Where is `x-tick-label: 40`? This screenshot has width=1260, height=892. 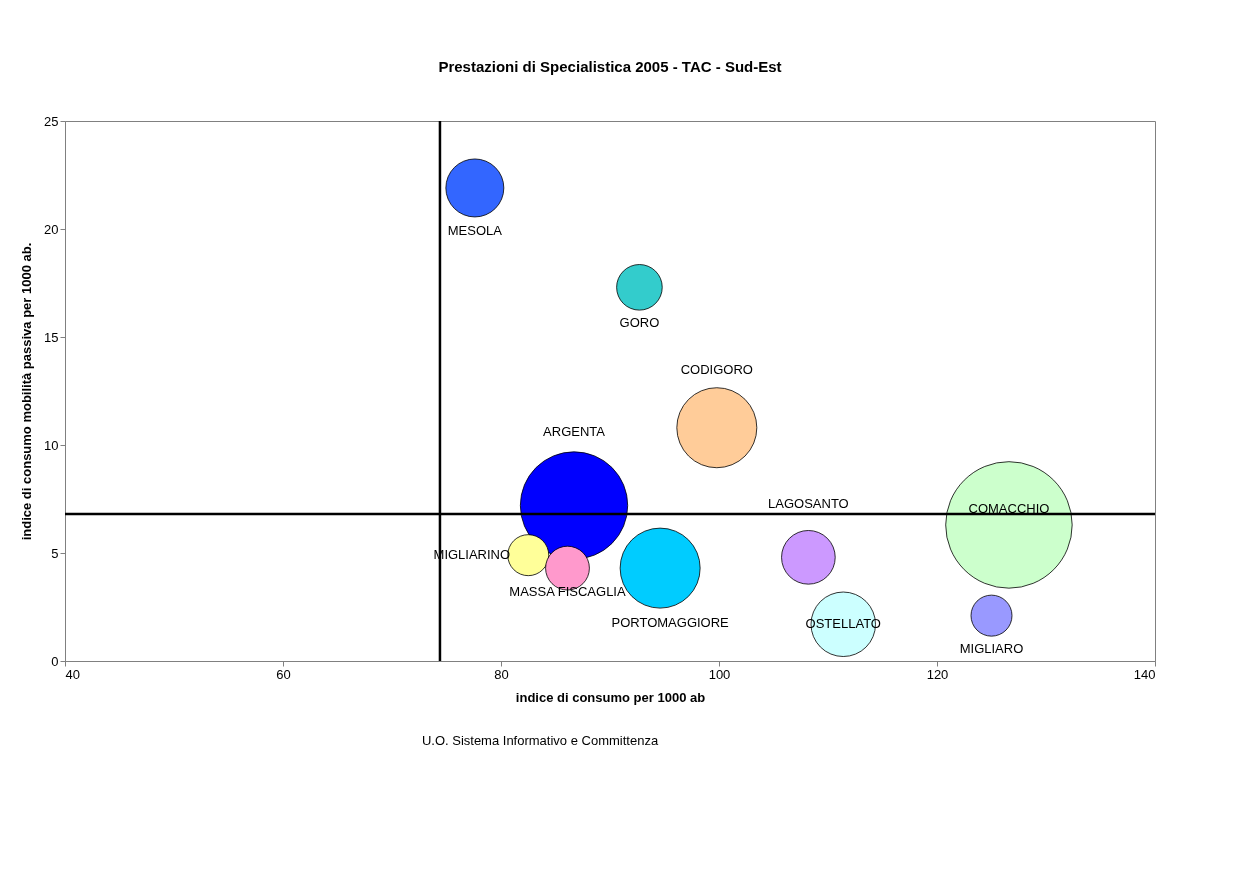
x-tick-label: 40 is located at coordinates (72, 674).